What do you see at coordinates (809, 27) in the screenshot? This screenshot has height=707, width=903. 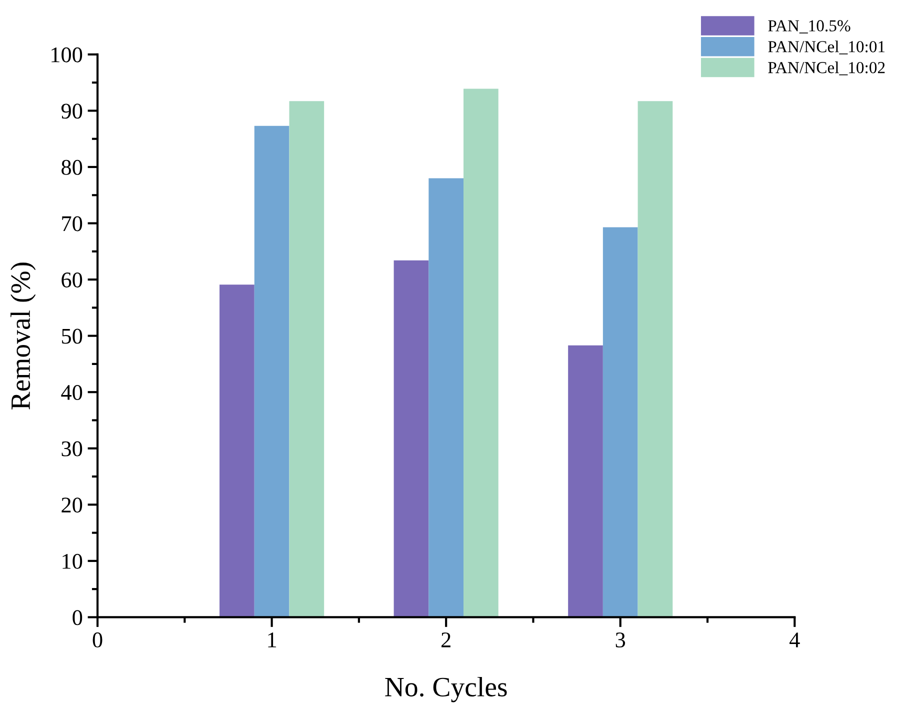 I see `legend-label: PAN_10.5%` at bounding box center [809, 27].